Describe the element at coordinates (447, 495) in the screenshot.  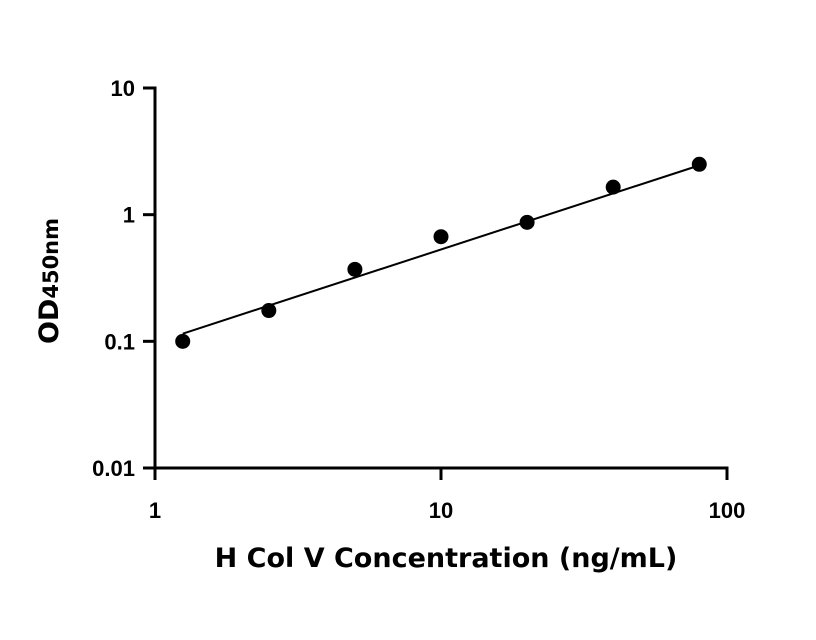
I see `x-axis-ticks: 1 10 100` at that location.